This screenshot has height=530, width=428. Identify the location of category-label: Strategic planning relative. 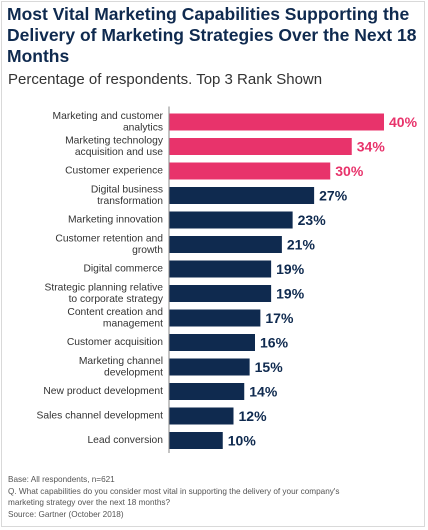
(104, 287).